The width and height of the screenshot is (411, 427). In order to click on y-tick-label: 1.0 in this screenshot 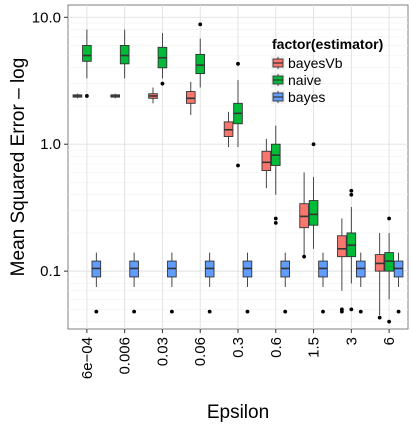, I will do `click(50, 144)`.